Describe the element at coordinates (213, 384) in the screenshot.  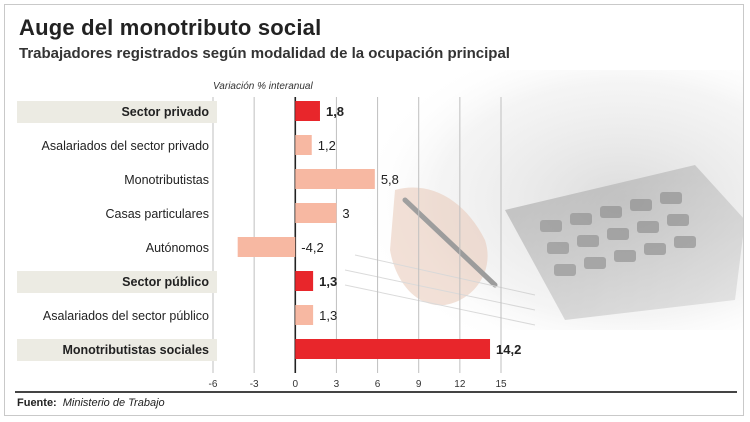
I see `x-tick-label: -6` at that location.